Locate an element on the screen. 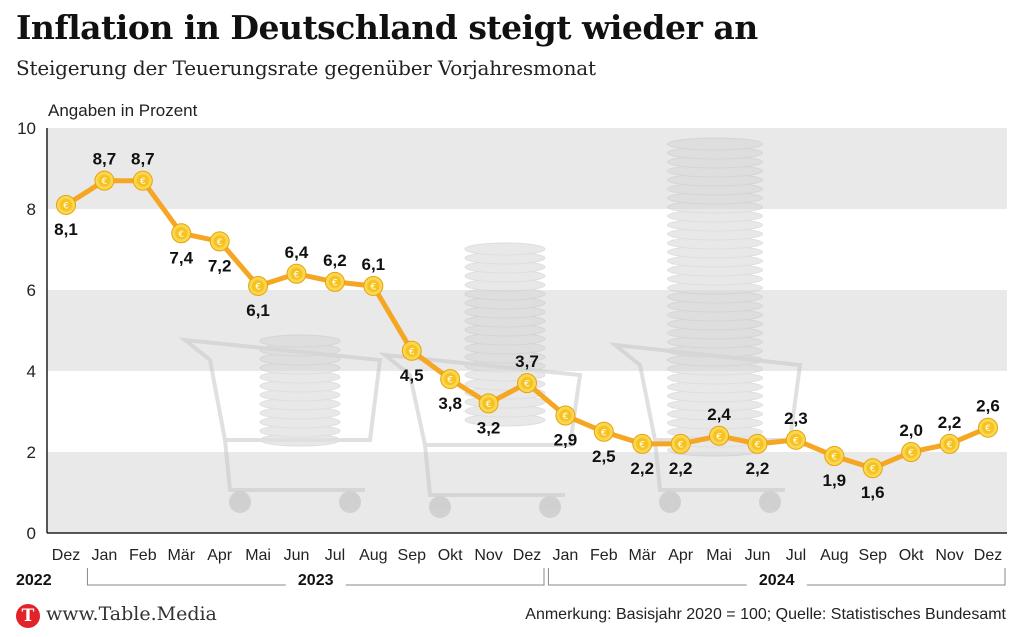  data-label: 2,9 is located at coordinates (566, 440).